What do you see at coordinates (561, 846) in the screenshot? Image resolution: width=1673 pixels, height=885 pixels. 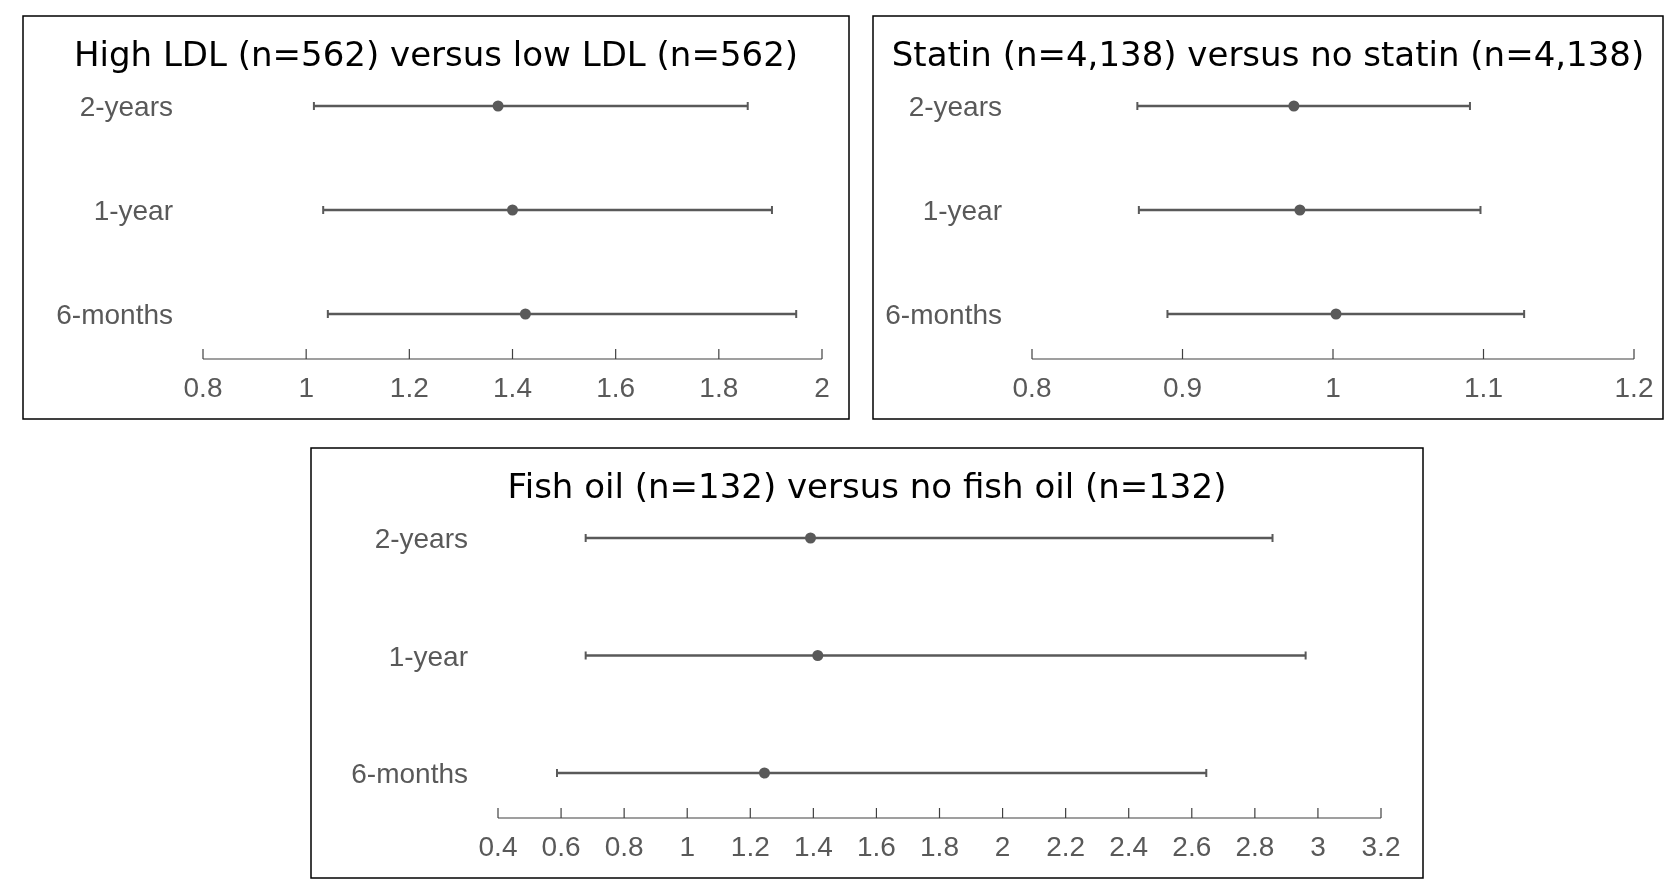 I see `x-tick-label: 0.6` at bounding box center [561, 846].